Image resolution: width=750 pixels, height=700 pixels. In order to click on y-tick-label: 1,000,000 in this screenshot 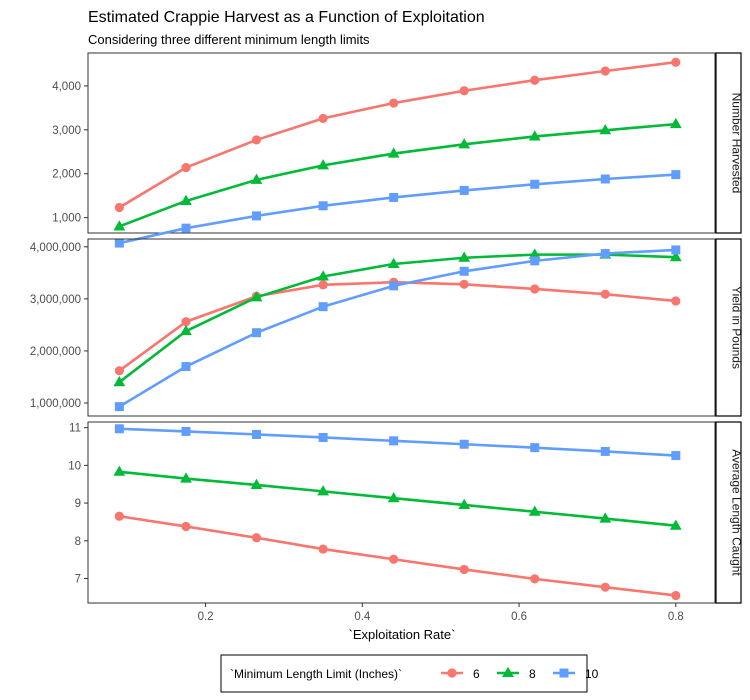, I will do `click(55, 404)`.